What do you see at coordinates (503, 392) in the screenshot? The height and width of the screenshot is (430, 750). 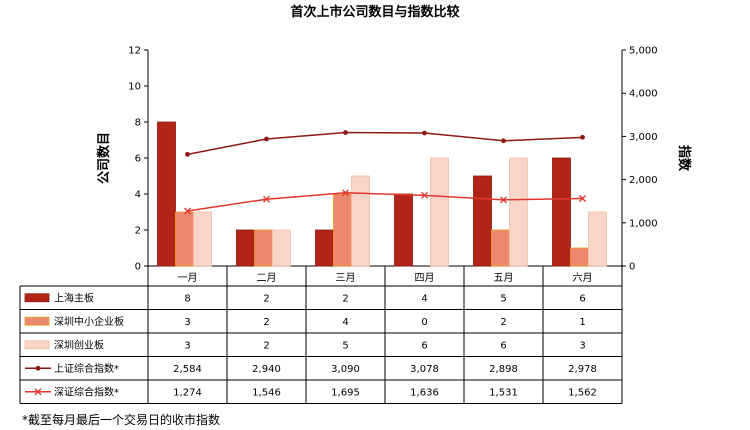 I see `data-label: 1,531` at bounding box center [503, 392].